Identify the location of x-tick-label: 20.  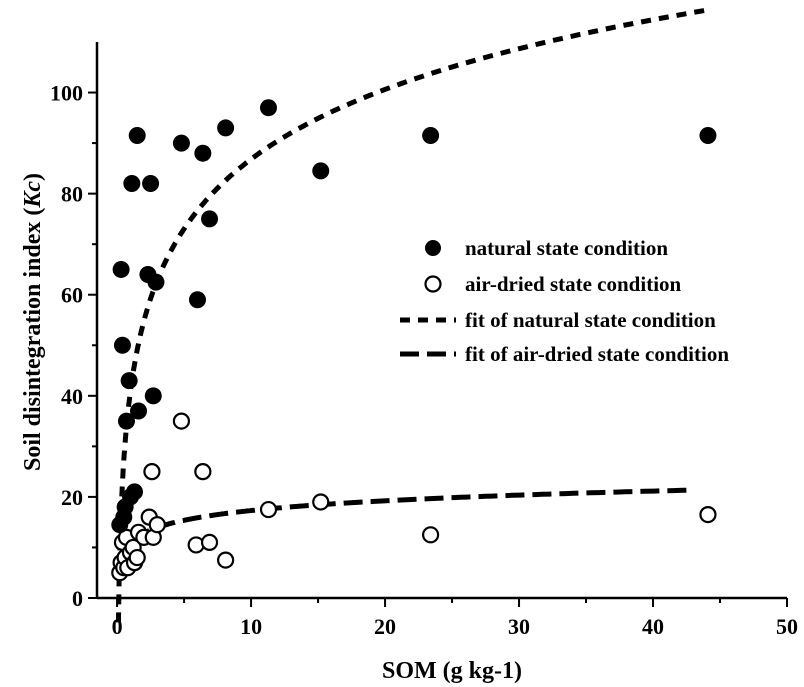
(385, 626).